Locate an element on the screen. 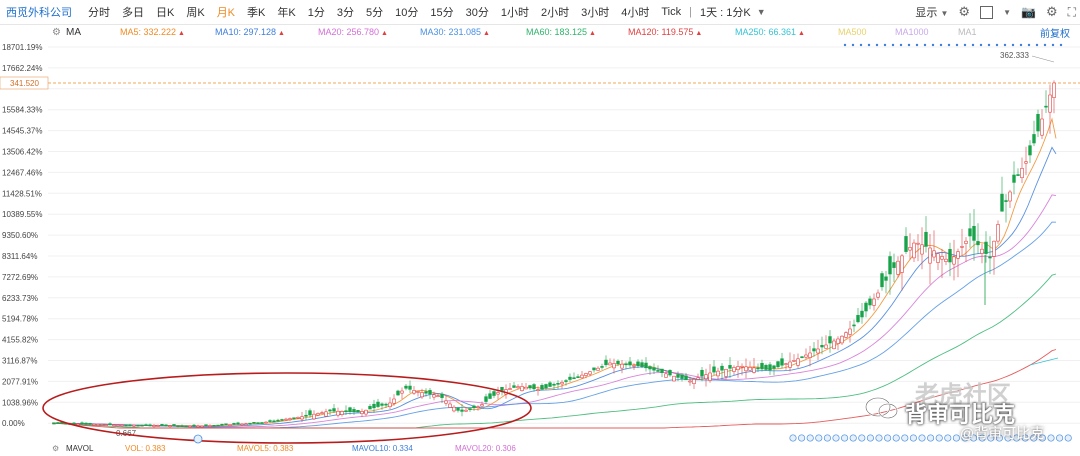 This screenshot has height=456, width=1080. y-axis-label: 10389.55% is located at coordinates (22, 214).